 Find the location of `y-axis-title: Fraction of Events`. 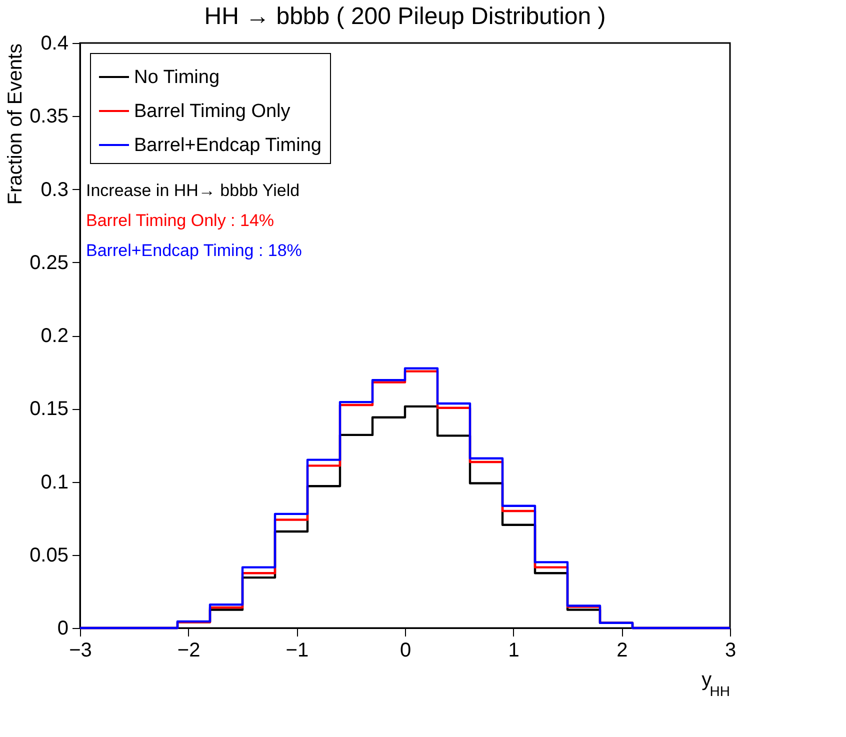

y-axis-title: Fraction of Events is located at coordinates (15, 124).